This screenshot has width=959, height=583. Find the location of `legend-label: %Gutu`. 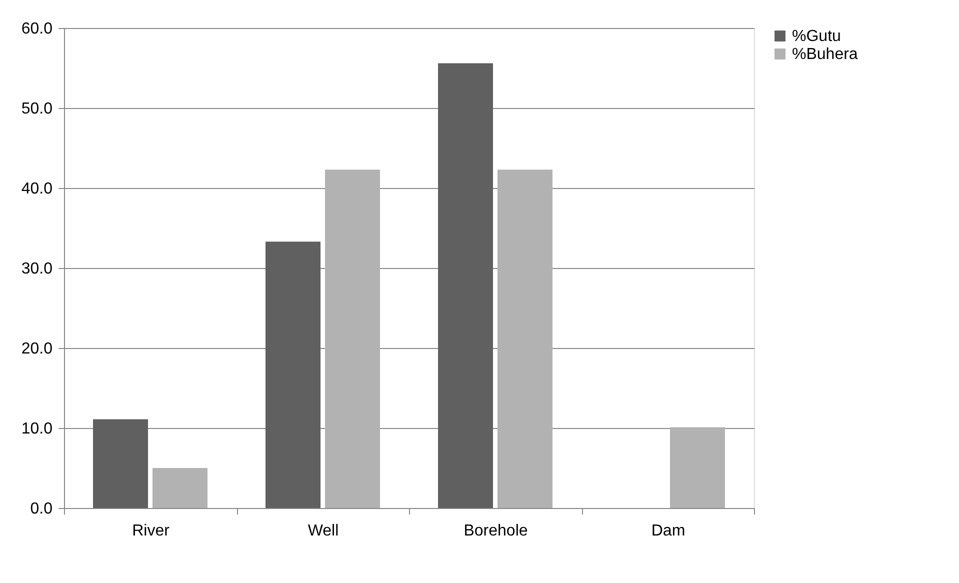

legend-label: %Gutu is located at coordinates (816, 36).